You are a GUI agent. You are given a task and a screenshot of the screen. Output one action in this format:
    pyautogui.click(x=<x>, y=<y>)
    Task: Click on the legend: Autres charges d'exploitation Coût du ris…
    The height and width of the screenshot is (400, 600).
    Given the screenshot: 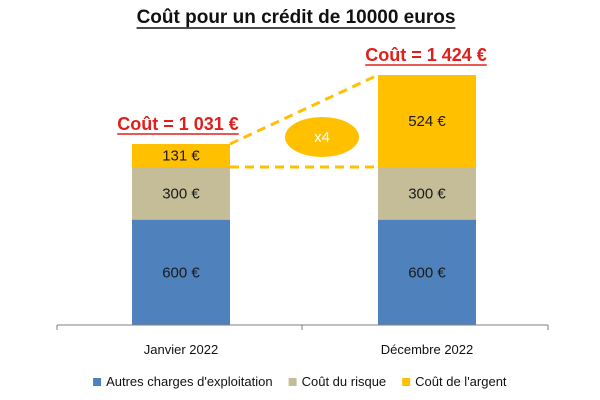 What is the action you would take?
    pyautogui.click(x=300, y=381)
    